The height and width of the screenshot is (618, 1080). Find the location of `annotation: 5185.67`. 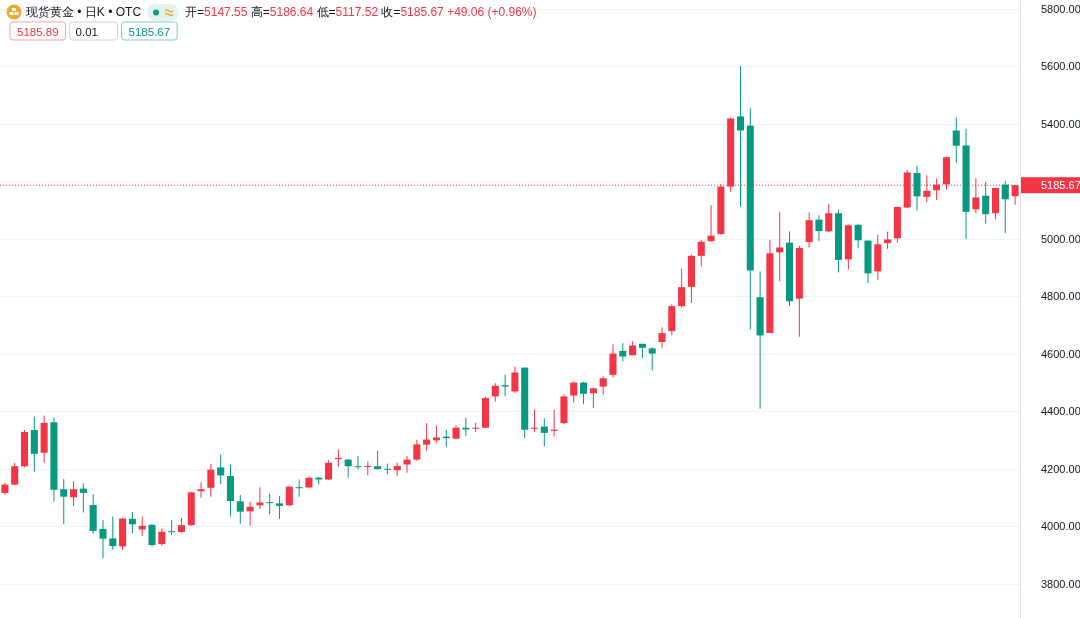

annotation: 5185.67 is located at coordinates (149, 31).